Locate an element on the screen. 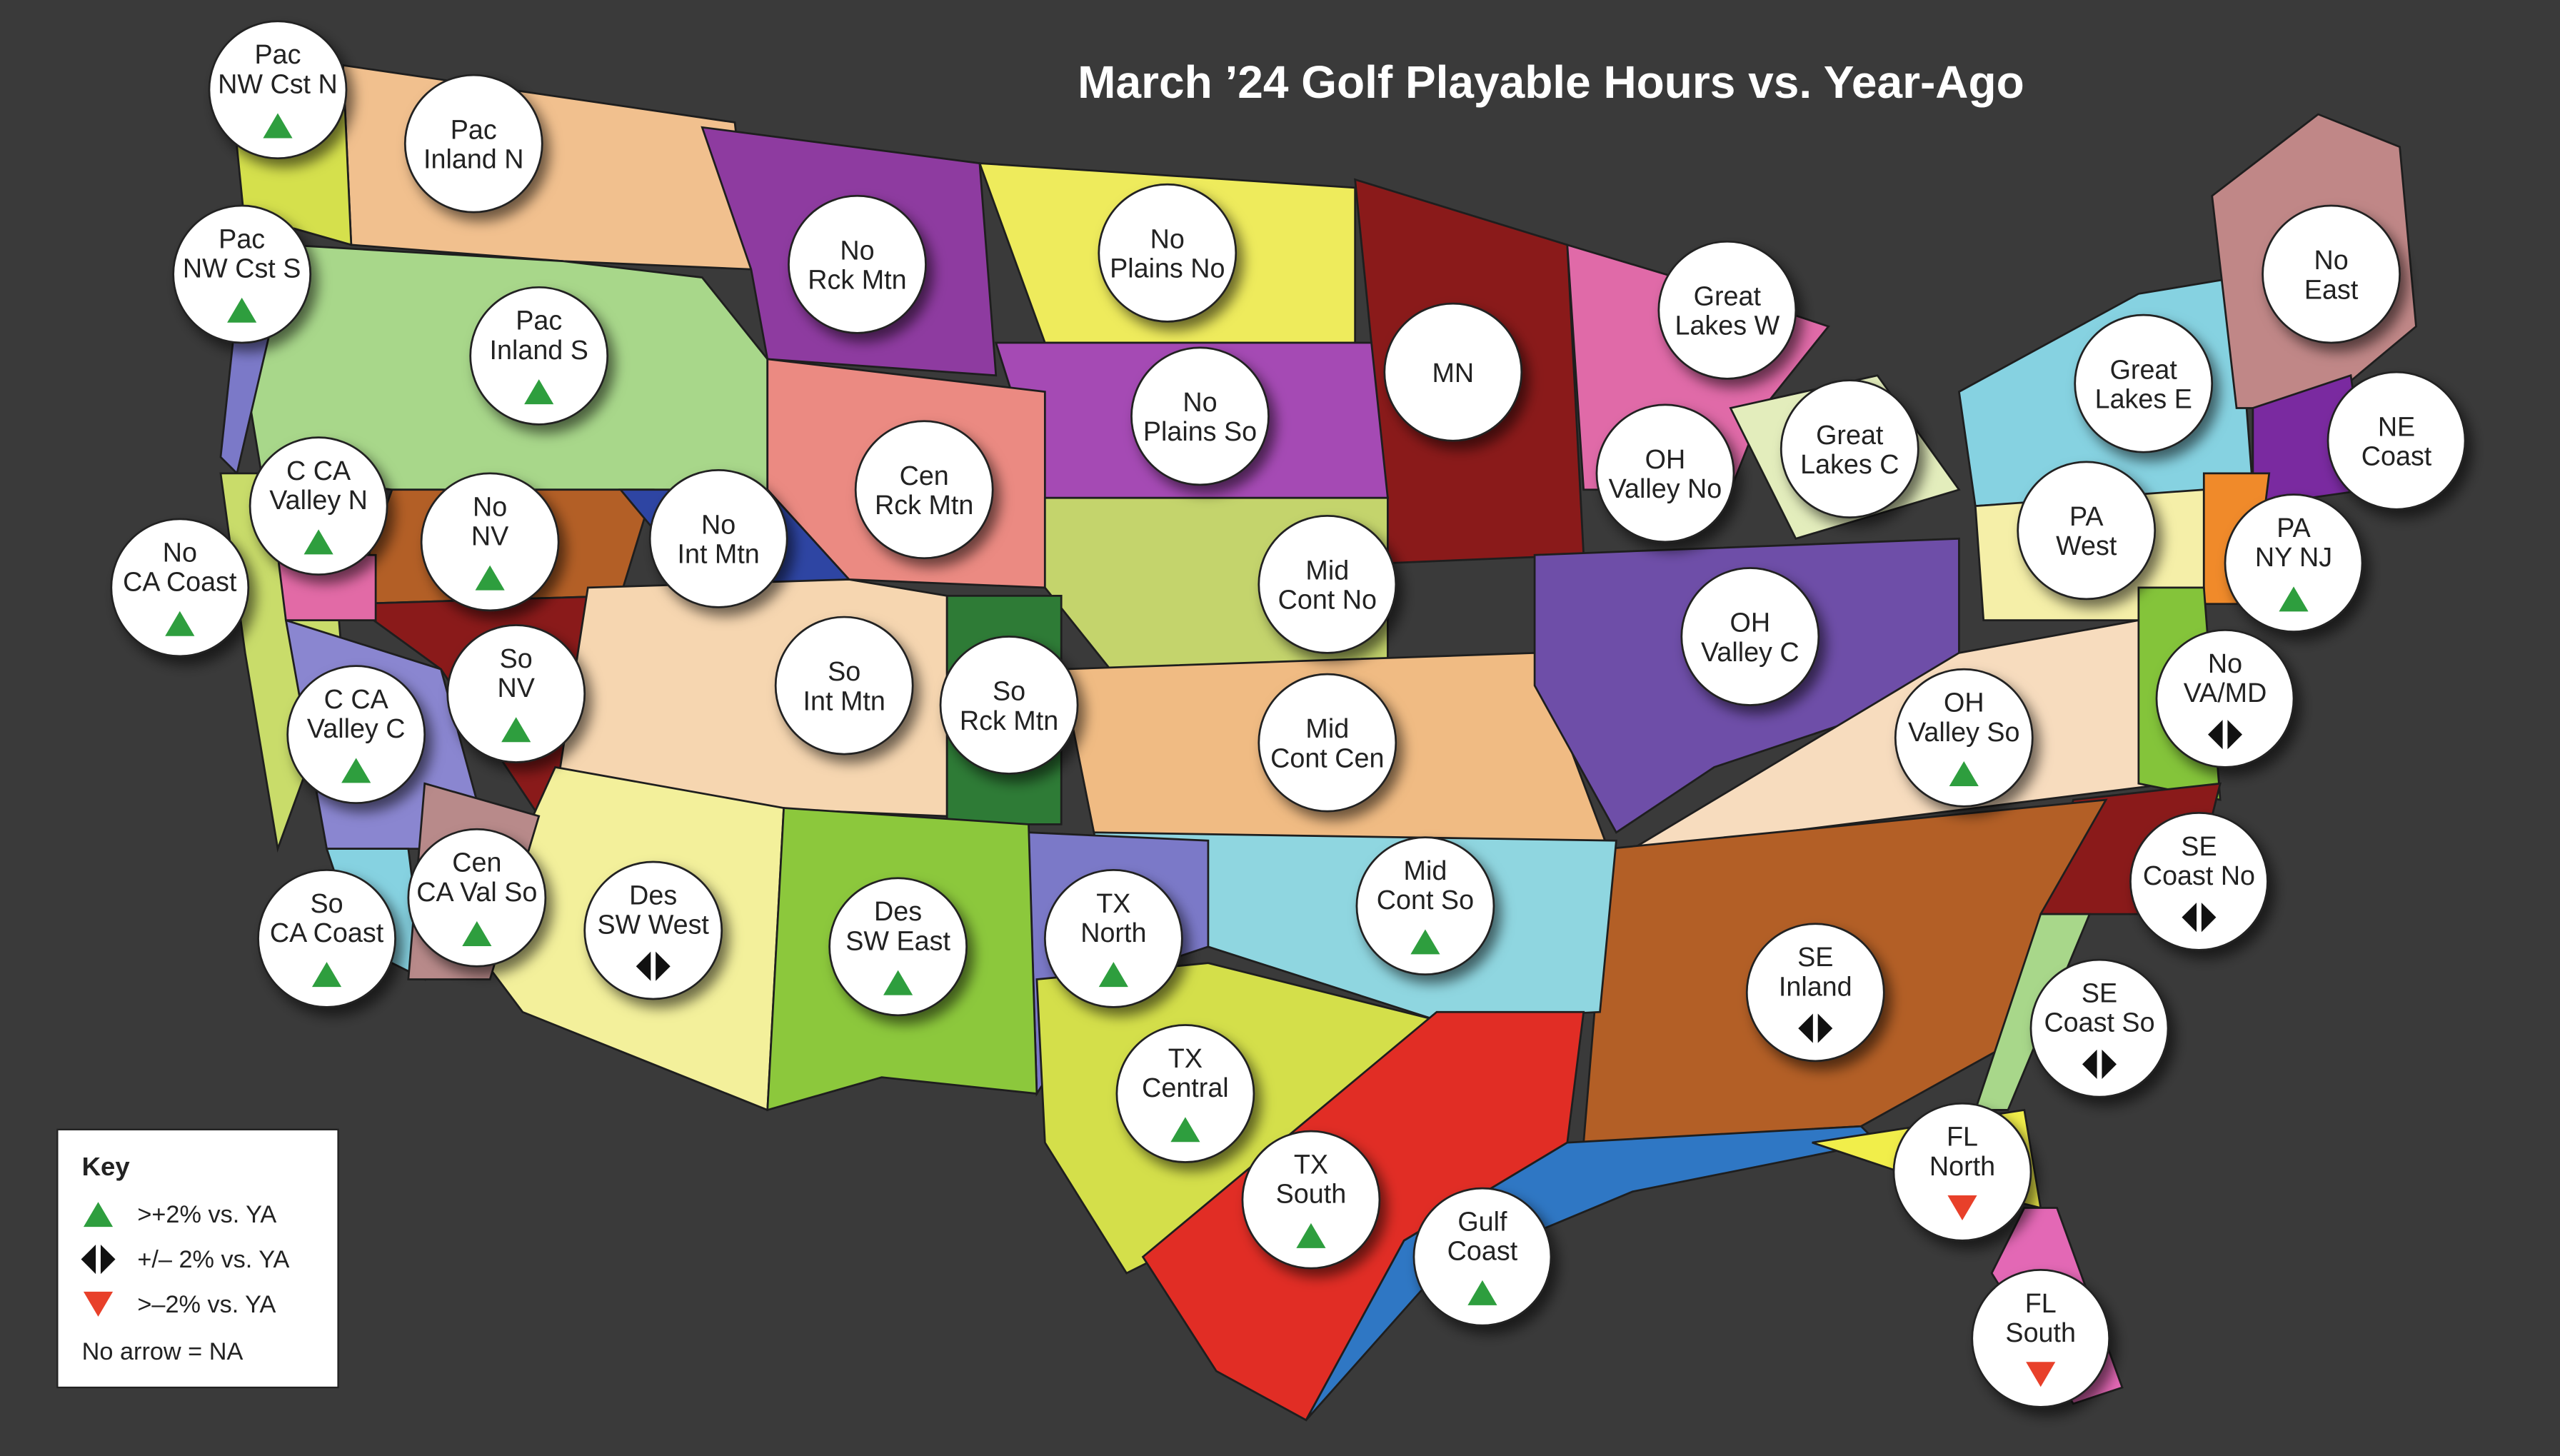 The width and height of the screenshot is (2560, 1456). trend-arrow-down is located at coordinates (98, 1304).